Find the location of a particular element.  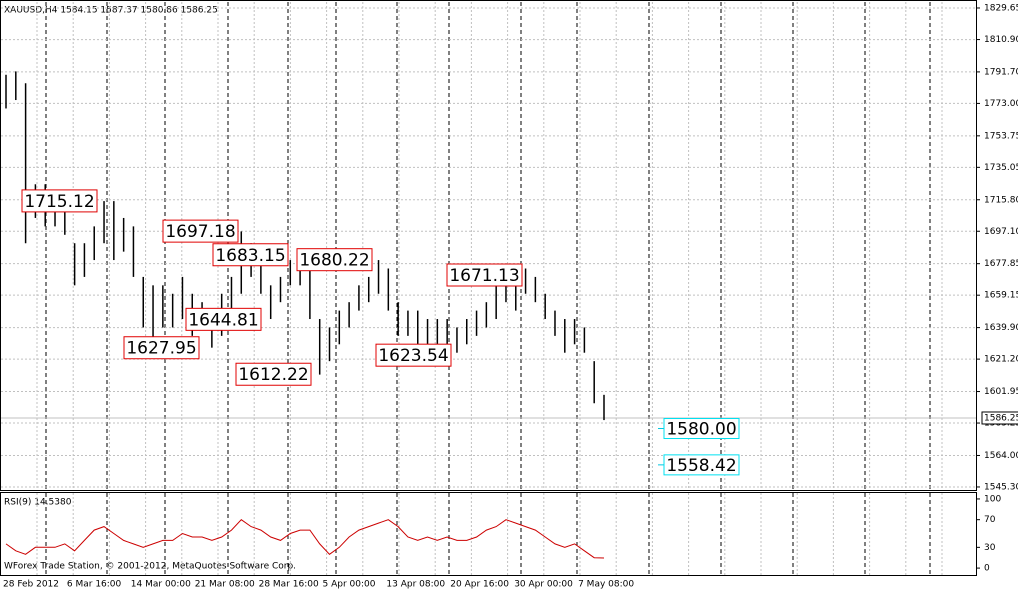

level-label: 1623.54 is located at coordinates (413, 356).